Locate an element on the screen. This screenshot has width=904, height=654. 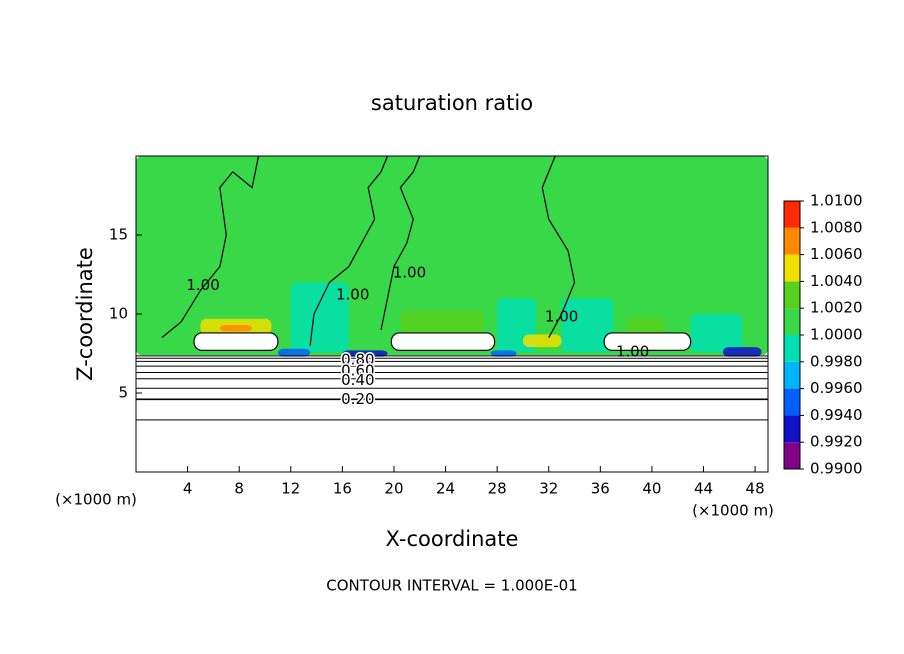
x-tick-label: 32 is located at coordinates (548, 489).